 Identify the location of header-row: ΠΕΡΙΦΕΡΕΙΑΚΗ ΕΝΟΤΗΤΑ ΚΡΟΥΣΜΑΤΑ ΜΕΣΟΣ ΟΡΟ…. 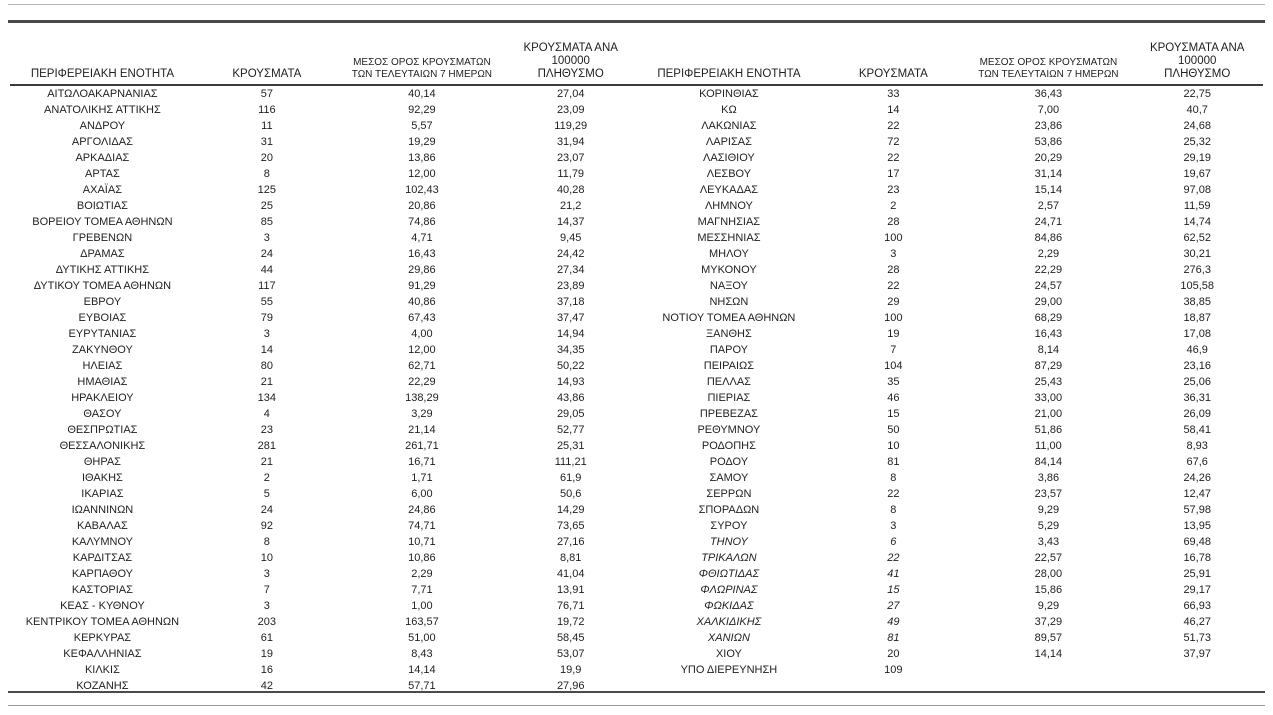
(949, 64).